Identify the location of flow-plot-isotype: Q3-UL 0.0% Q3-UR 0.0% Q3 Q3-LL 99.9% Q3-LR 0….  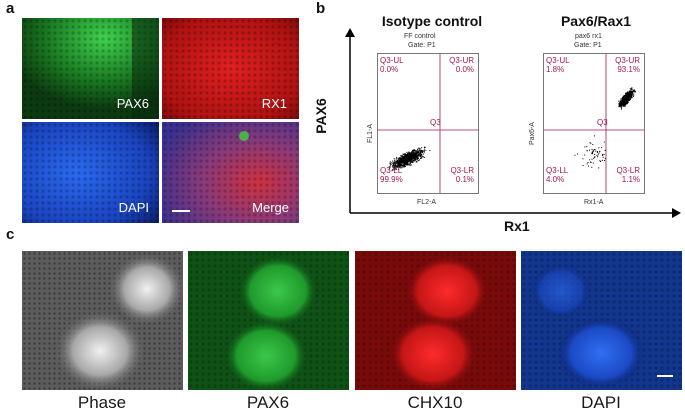
(428, 123).